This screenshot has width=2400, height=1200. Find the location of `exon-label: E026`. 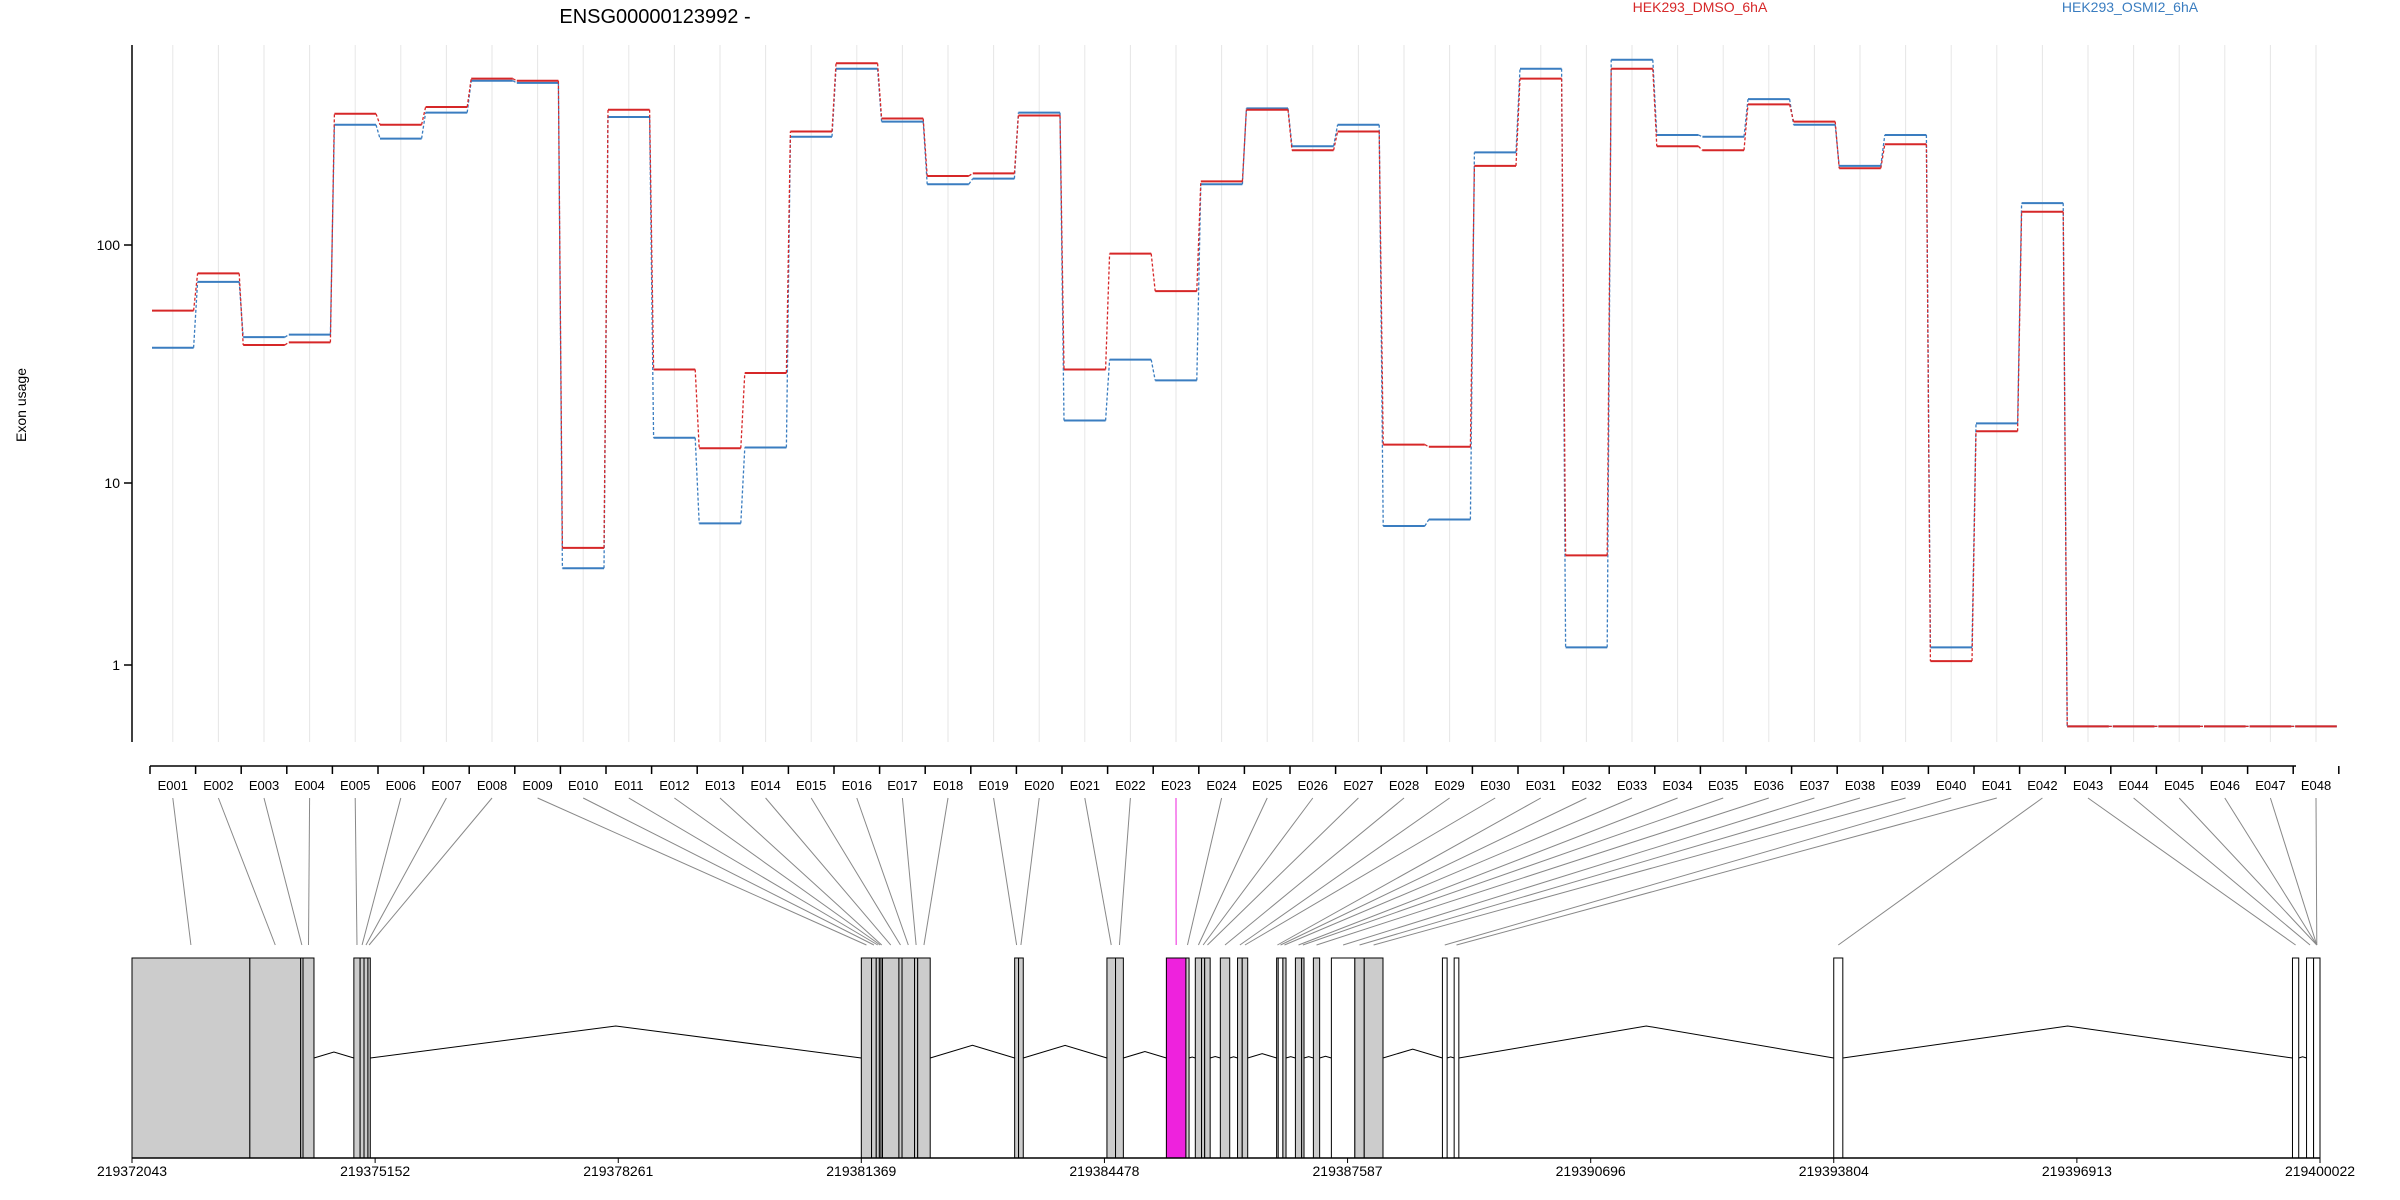

exon-label: E026 is located at coordinates (1313, 785).